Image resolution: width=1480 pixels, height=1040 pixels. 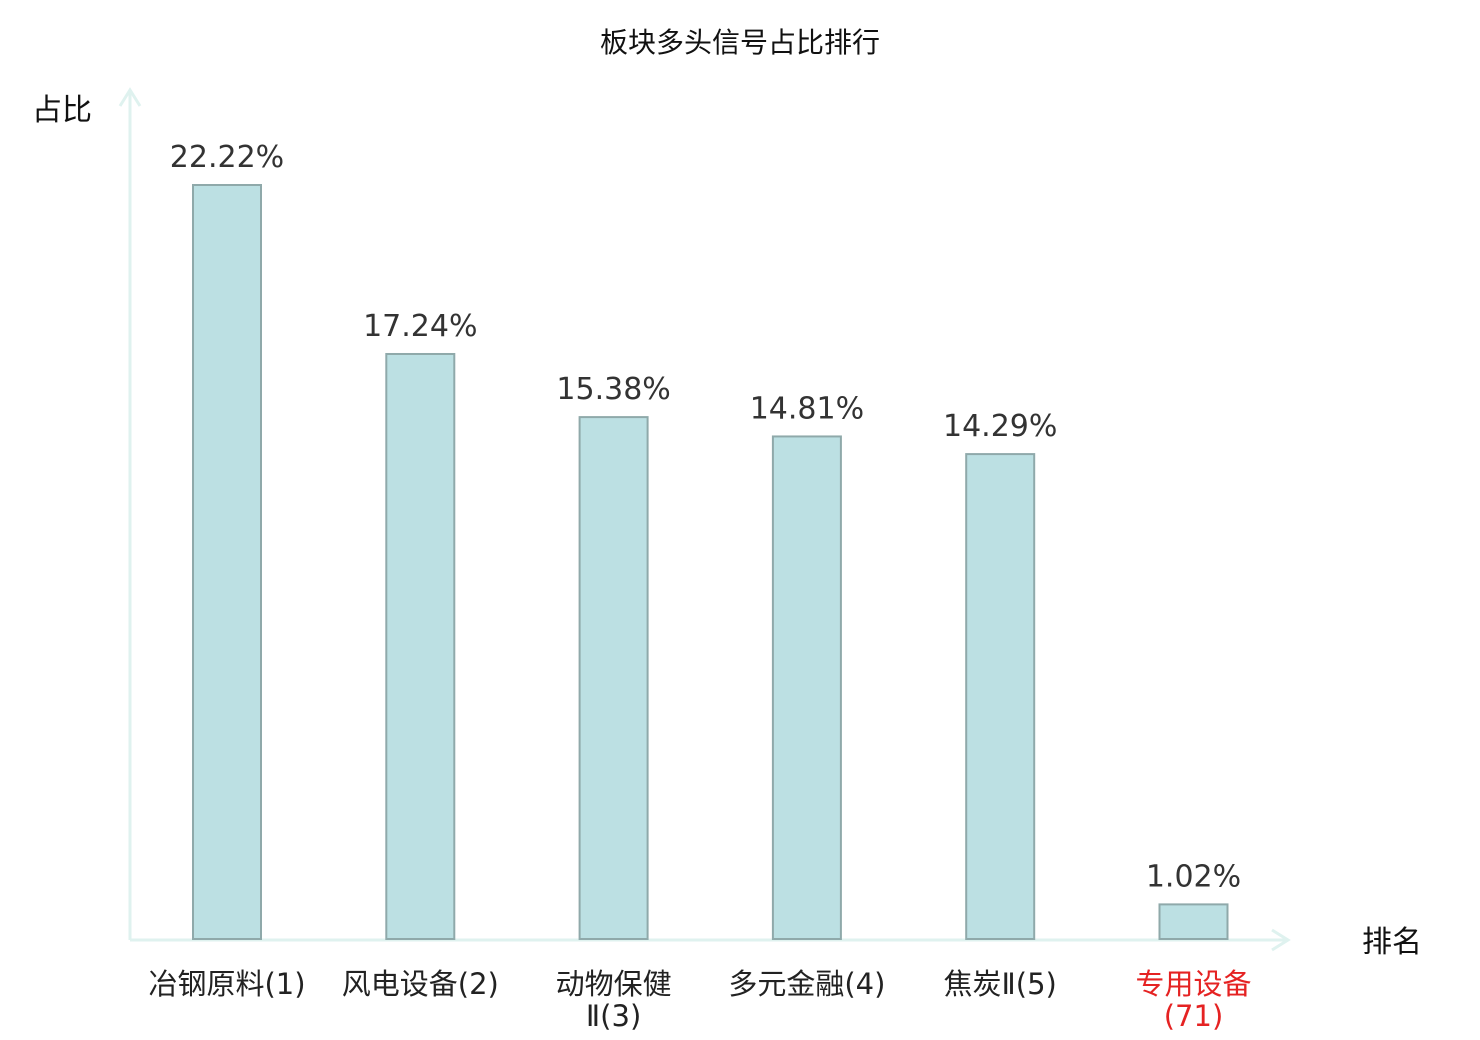 What do you see at coordinates (227, 157) in the screenshot?
I see `value-label: 22.22%` at bounding box center [227, 157].